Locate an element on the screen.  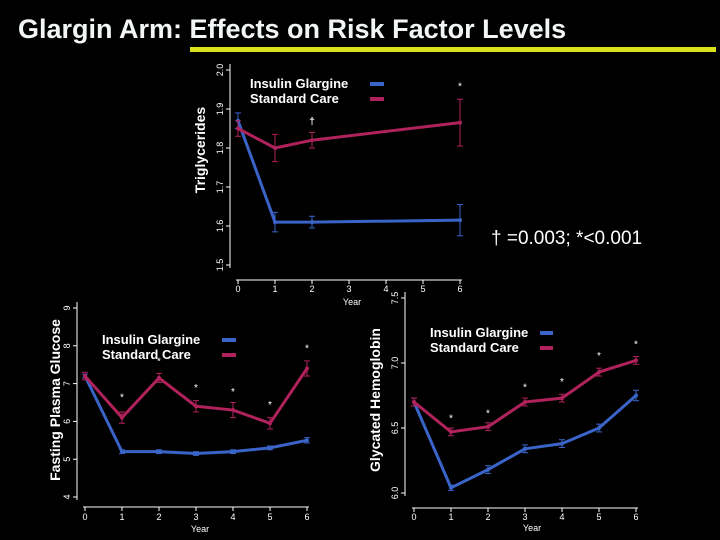
y-tick-label: 6.0 is located at coordinates (395, 493).